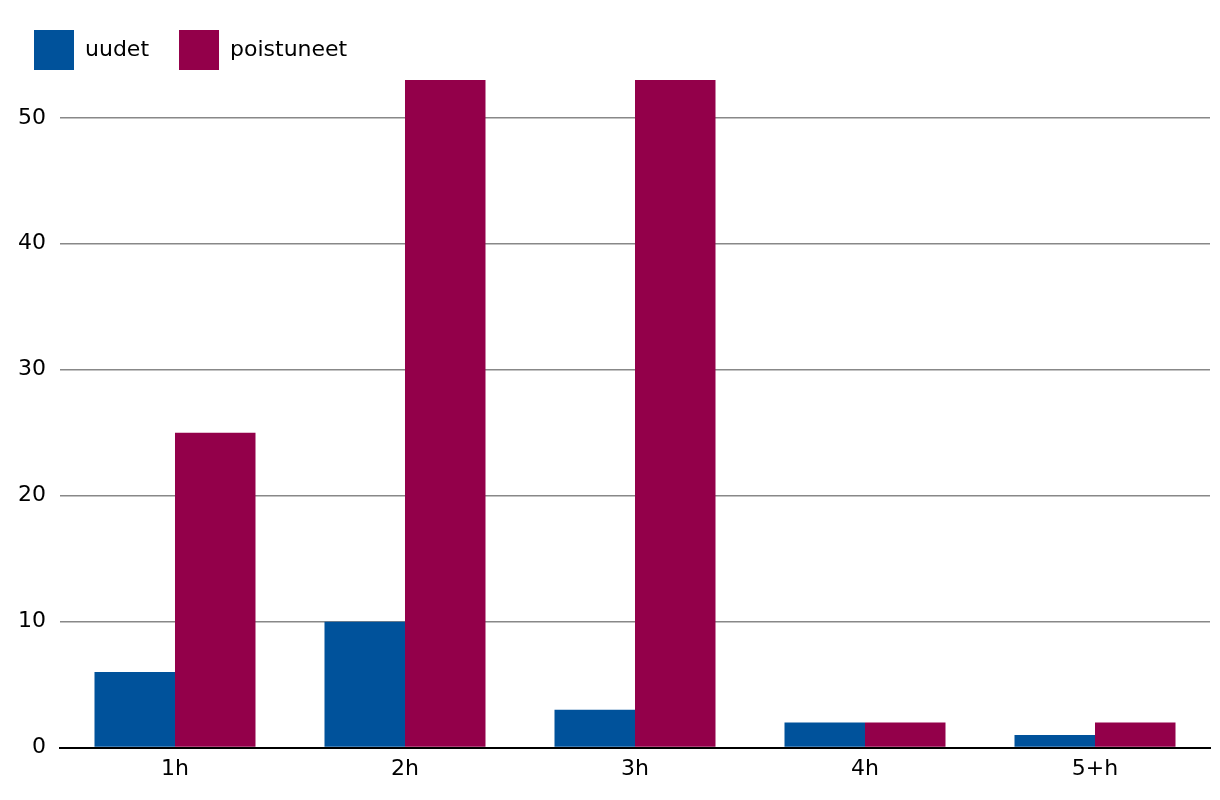 This screenshot has width=1220, height=800. I want to click on y-tick-label: 40, so click(31, 242).